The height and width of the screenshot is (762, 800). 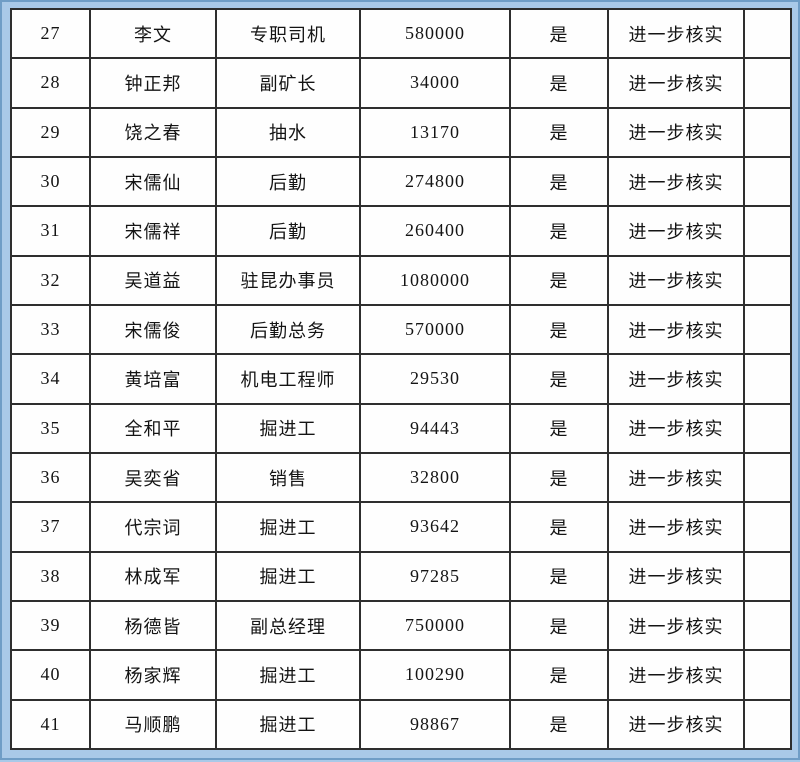 I want to click on serial-number-cell: 41, so click(x=50, y=724).